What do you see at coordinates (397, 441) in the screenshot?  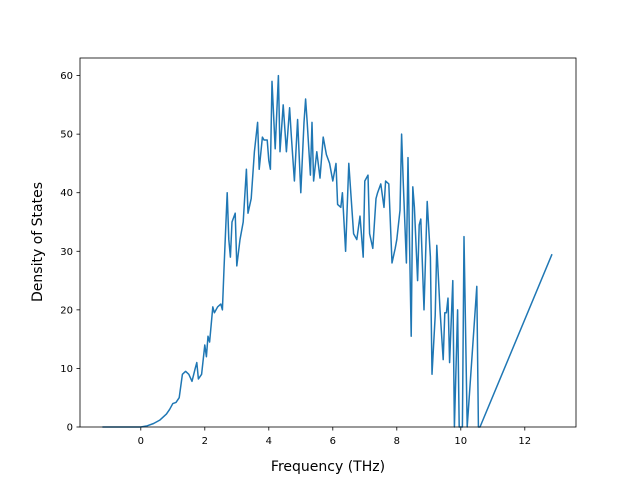 I see `x-tick-label: 8` at bounding box center [397, 441].